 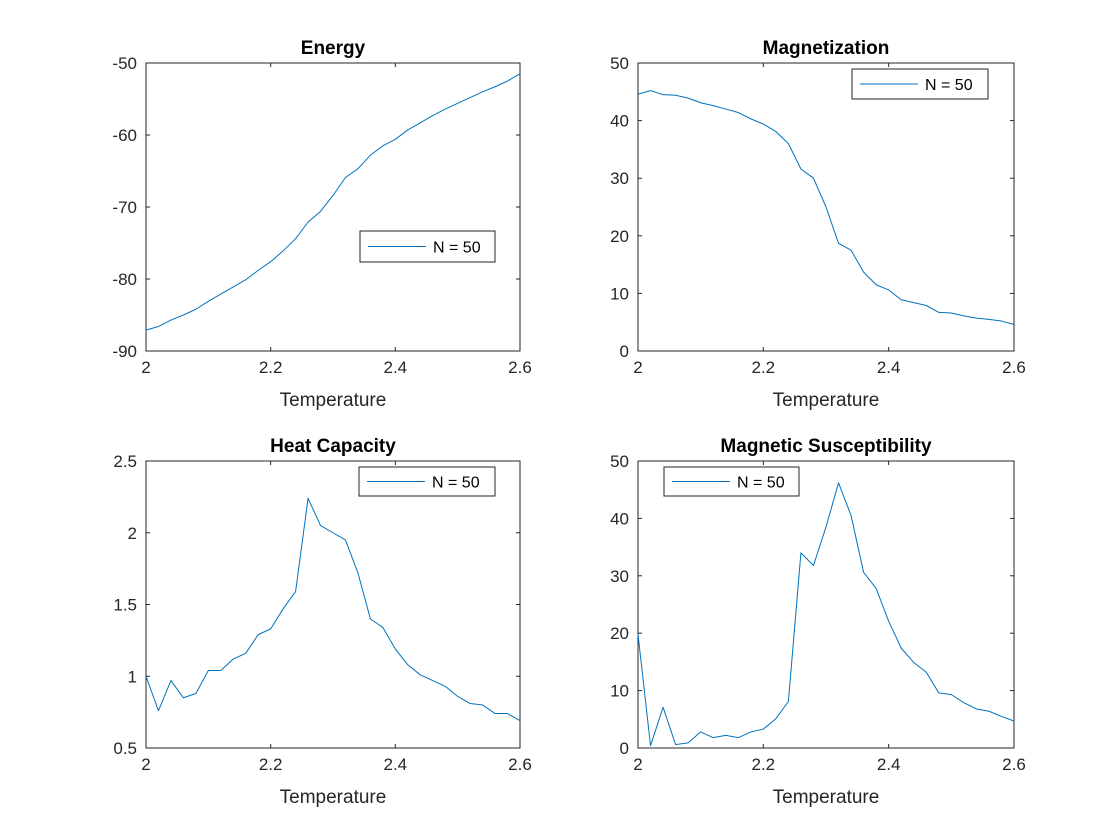 What do you see at coordinates (826, 446) in the screenshot?
I see `chart-title: Magnetic Susceptibility` at bounding box center [826, 446].